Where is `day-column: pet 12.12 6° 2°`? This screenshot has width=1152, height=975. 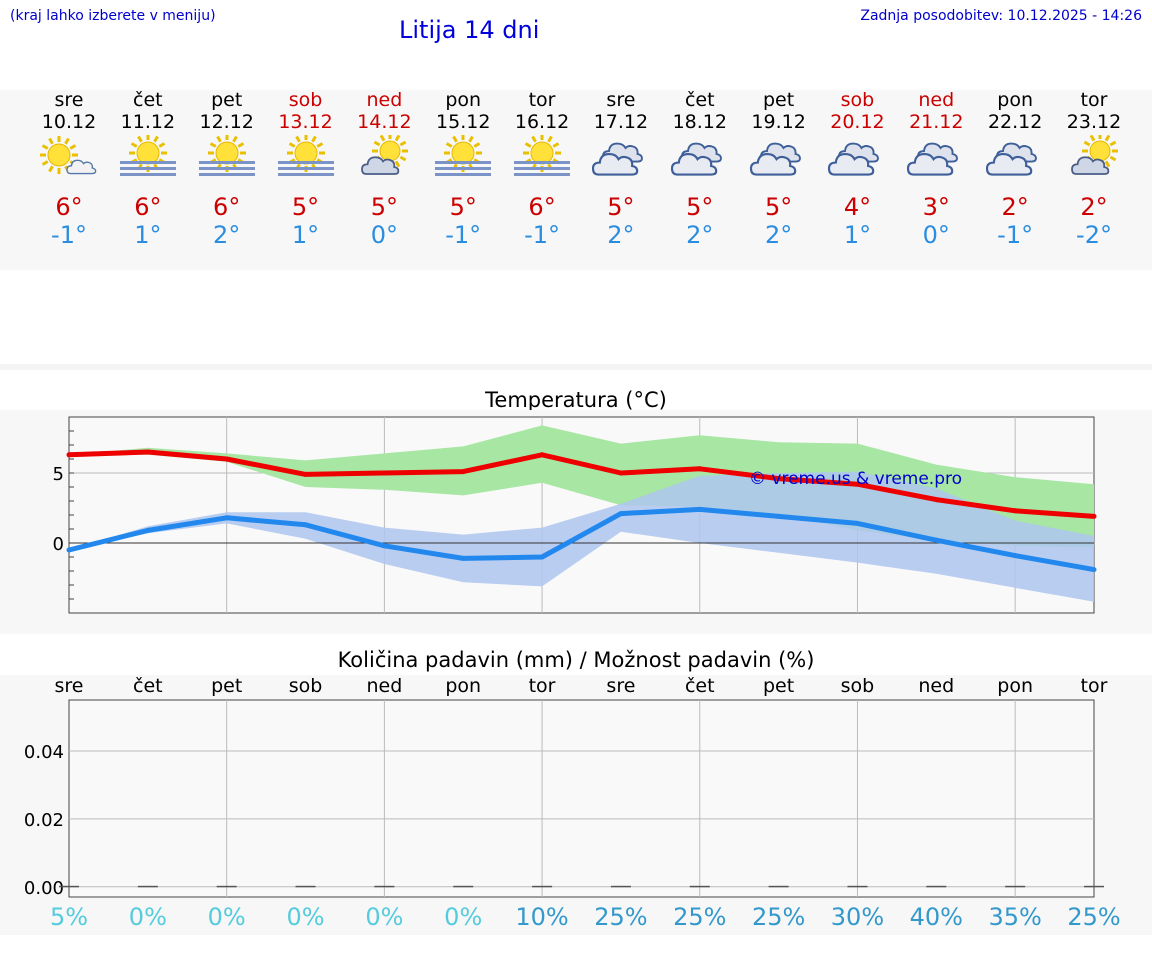
day-column: pet 12.12 6° 2° is located at coordinates (227, 169).